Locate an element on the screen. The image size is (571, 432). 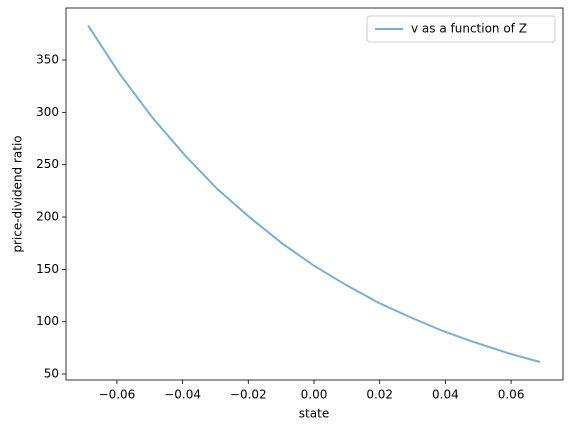
x-axis-label: state is located at coordinates (314, 414).